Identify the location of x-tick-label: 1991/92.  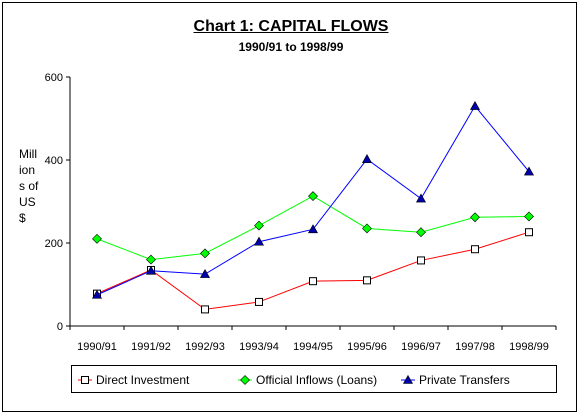
(151, 347).